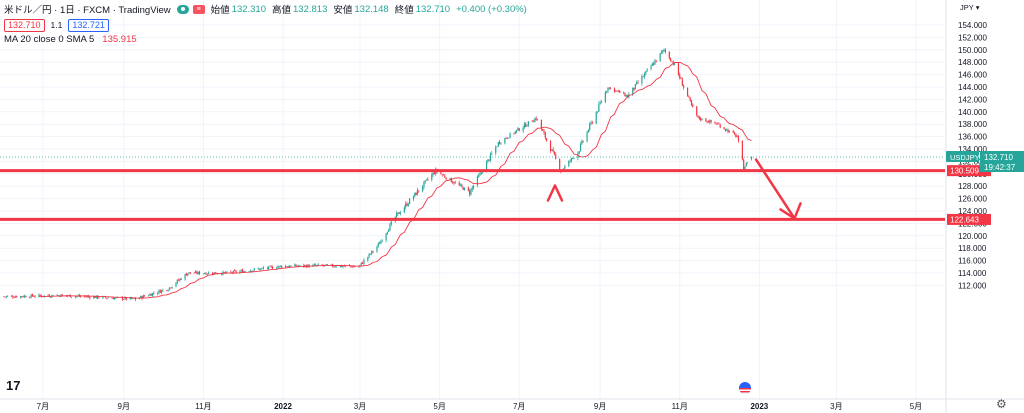 This screenshot has width=1024, height=413. I want to click on arrow-down-annotation, so click(775, 189).